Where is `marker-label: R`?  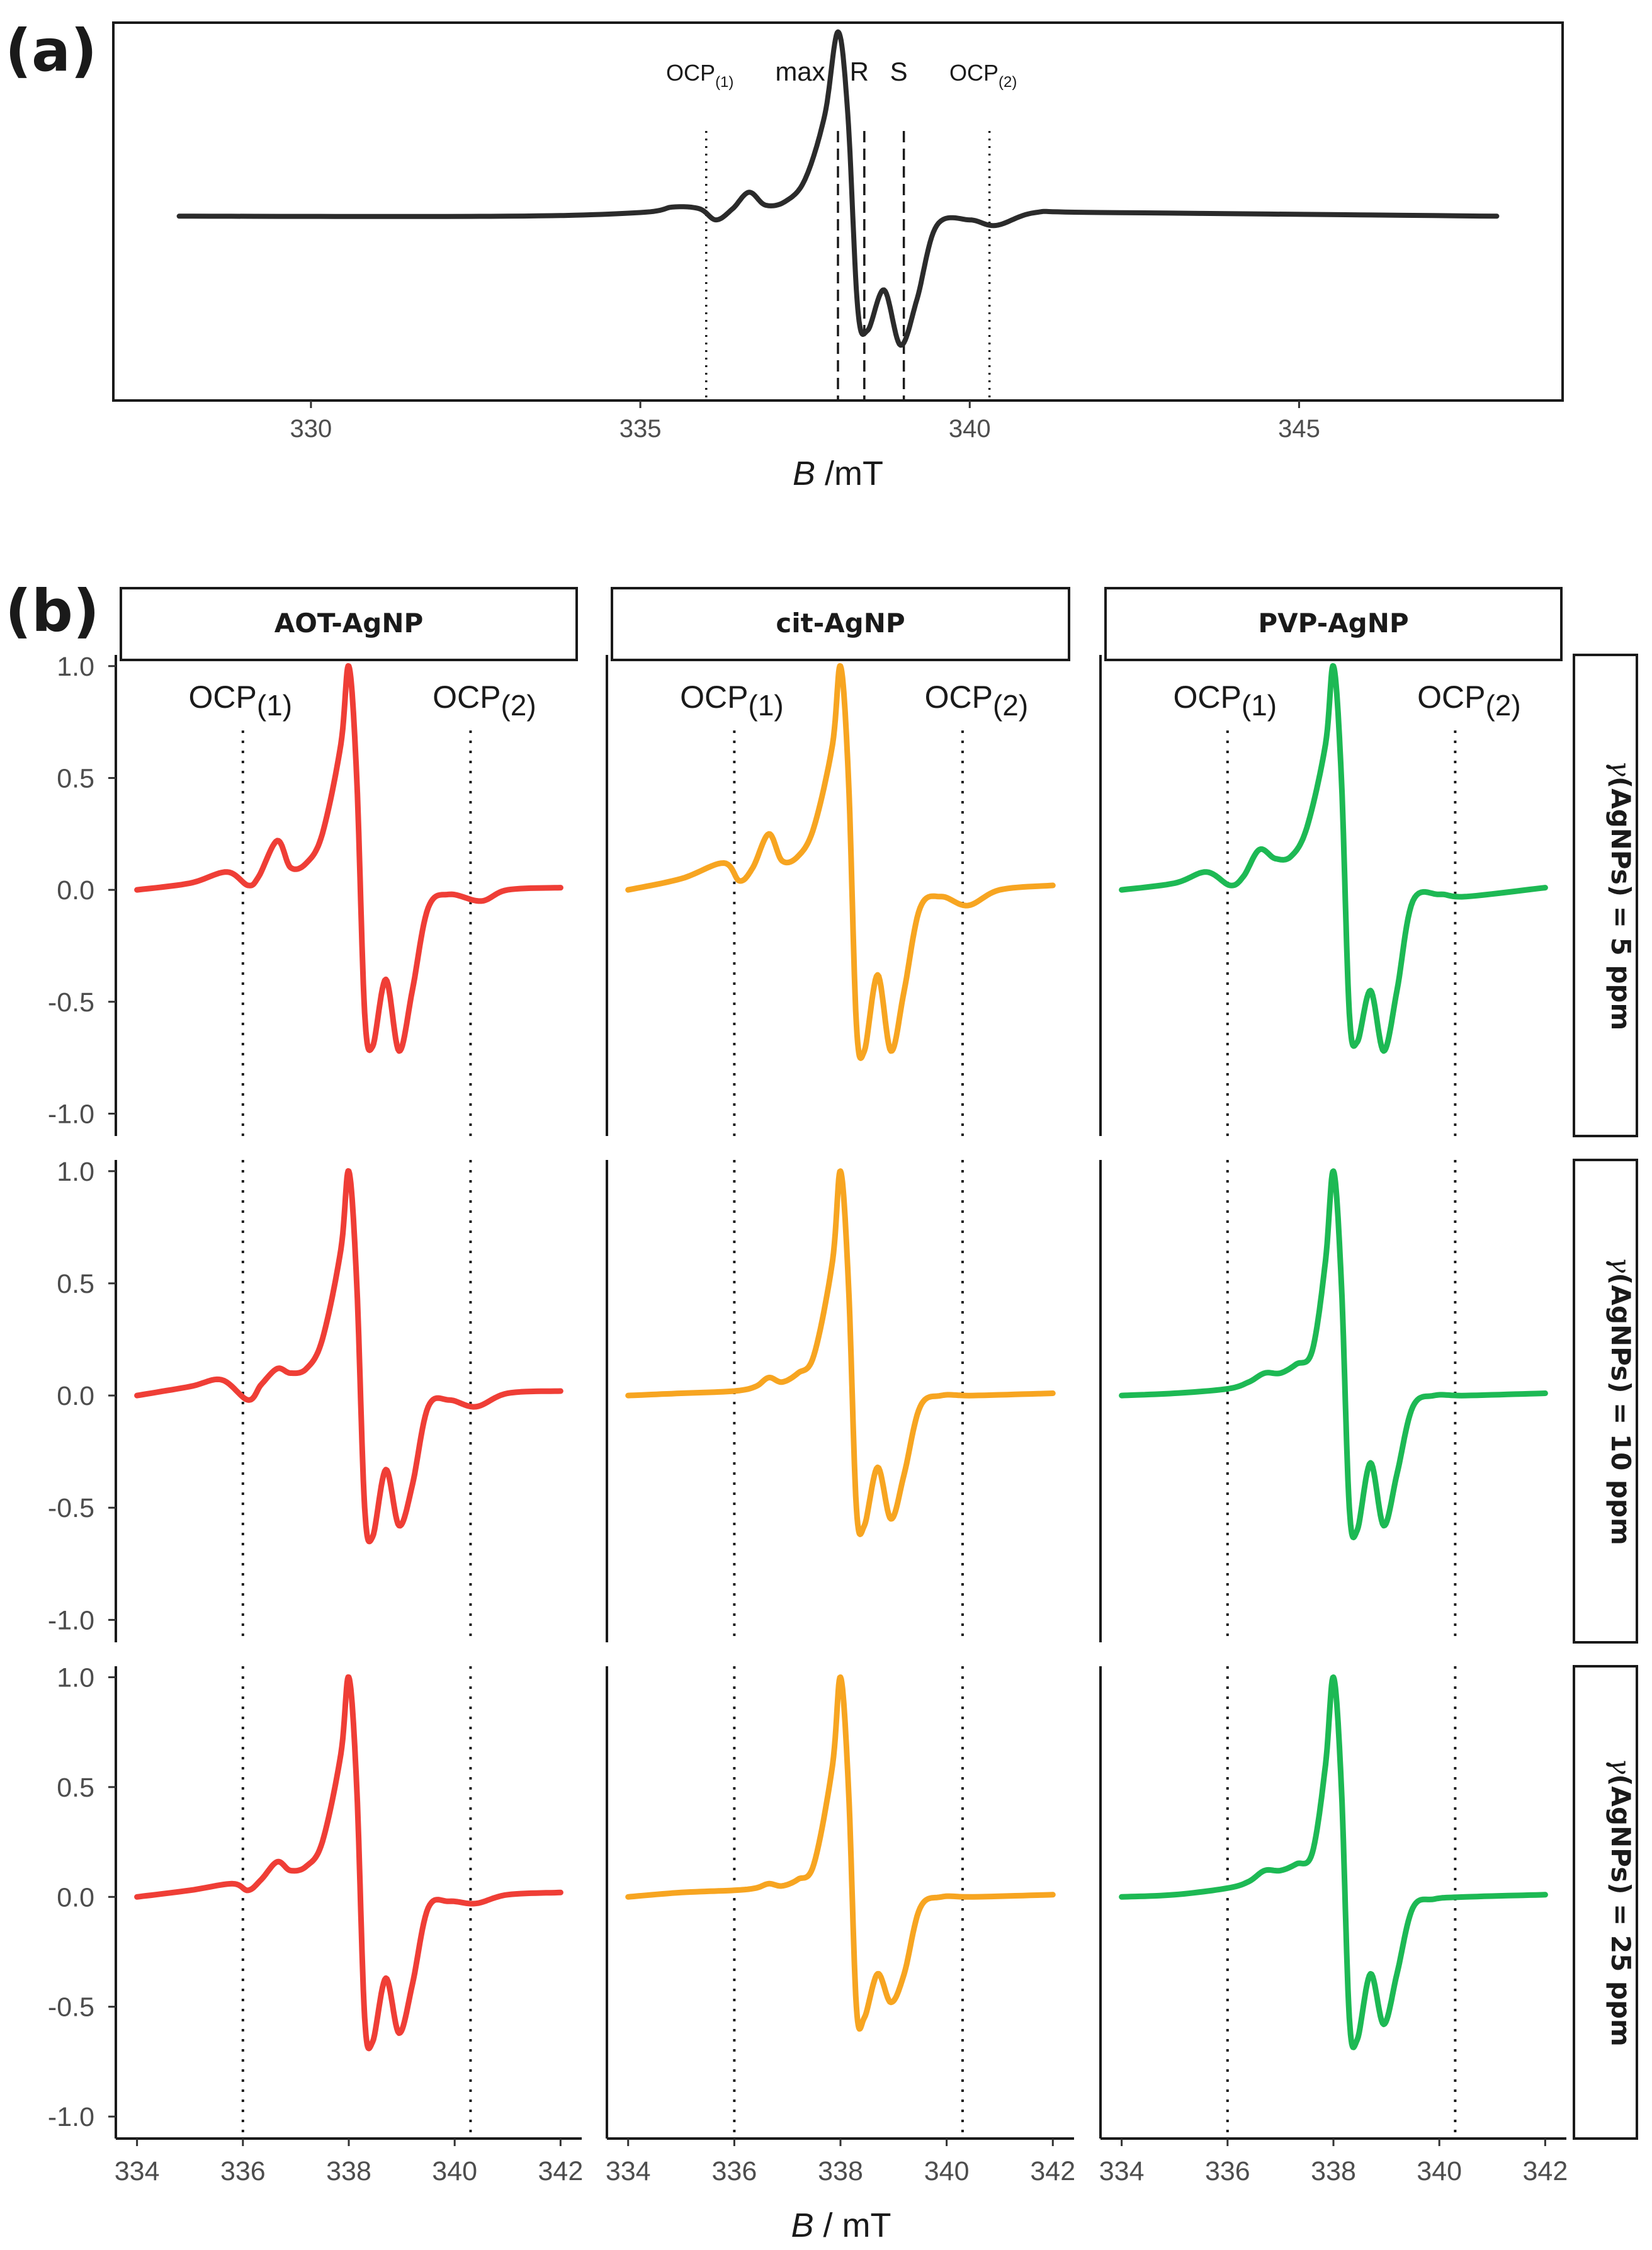
marker-label: R is located at coordinates (859, 71).